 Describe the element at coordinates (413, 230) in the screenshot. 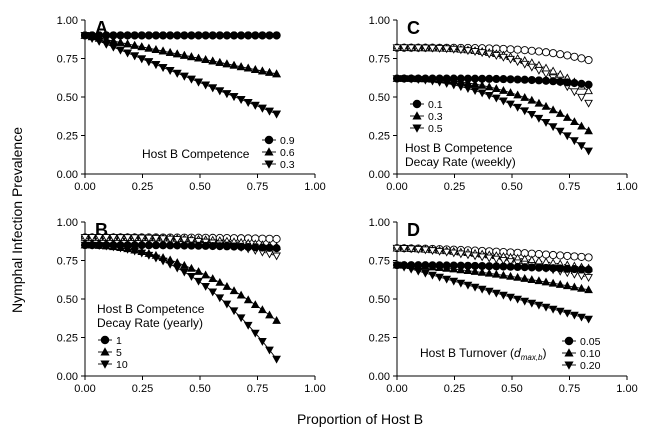

I see `panel-letter: D` at that location.